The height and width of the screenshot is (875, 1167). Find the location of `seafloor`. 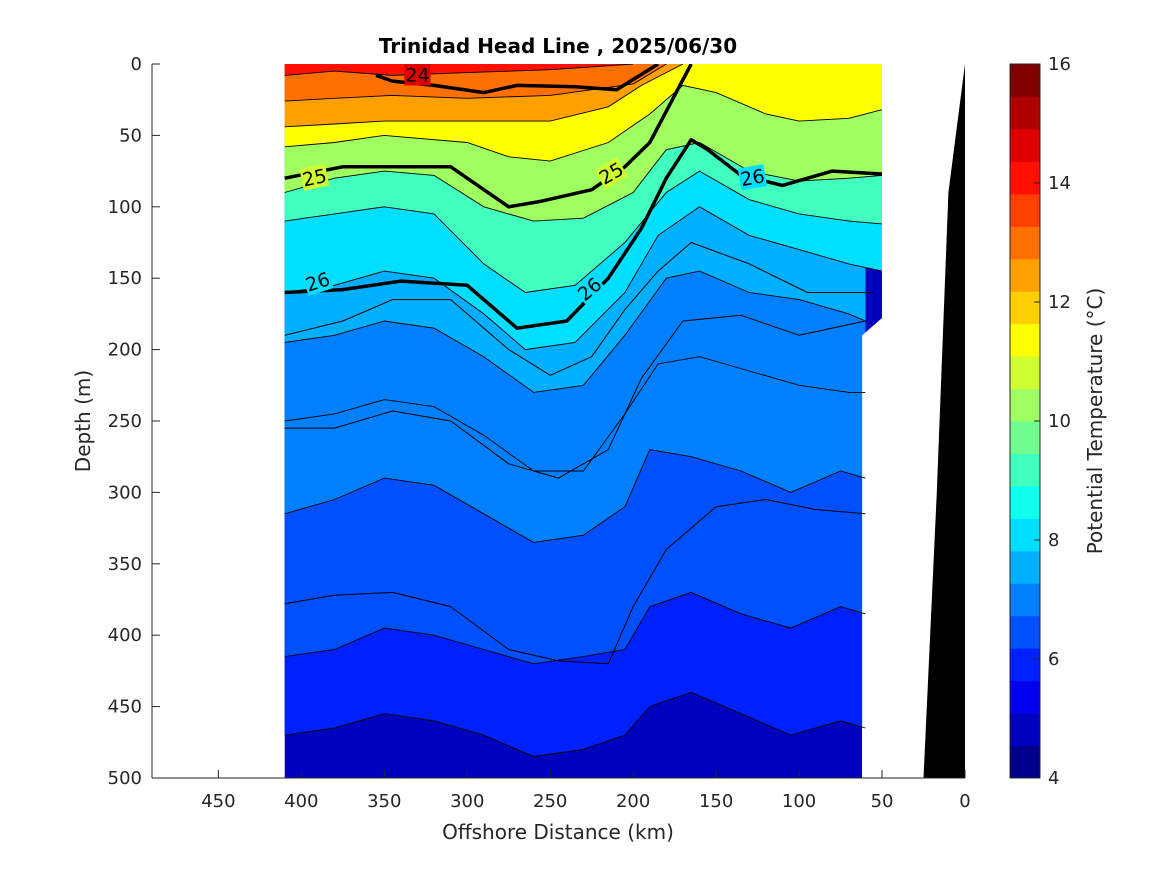

seafloor is located at coordinates (944, 421).